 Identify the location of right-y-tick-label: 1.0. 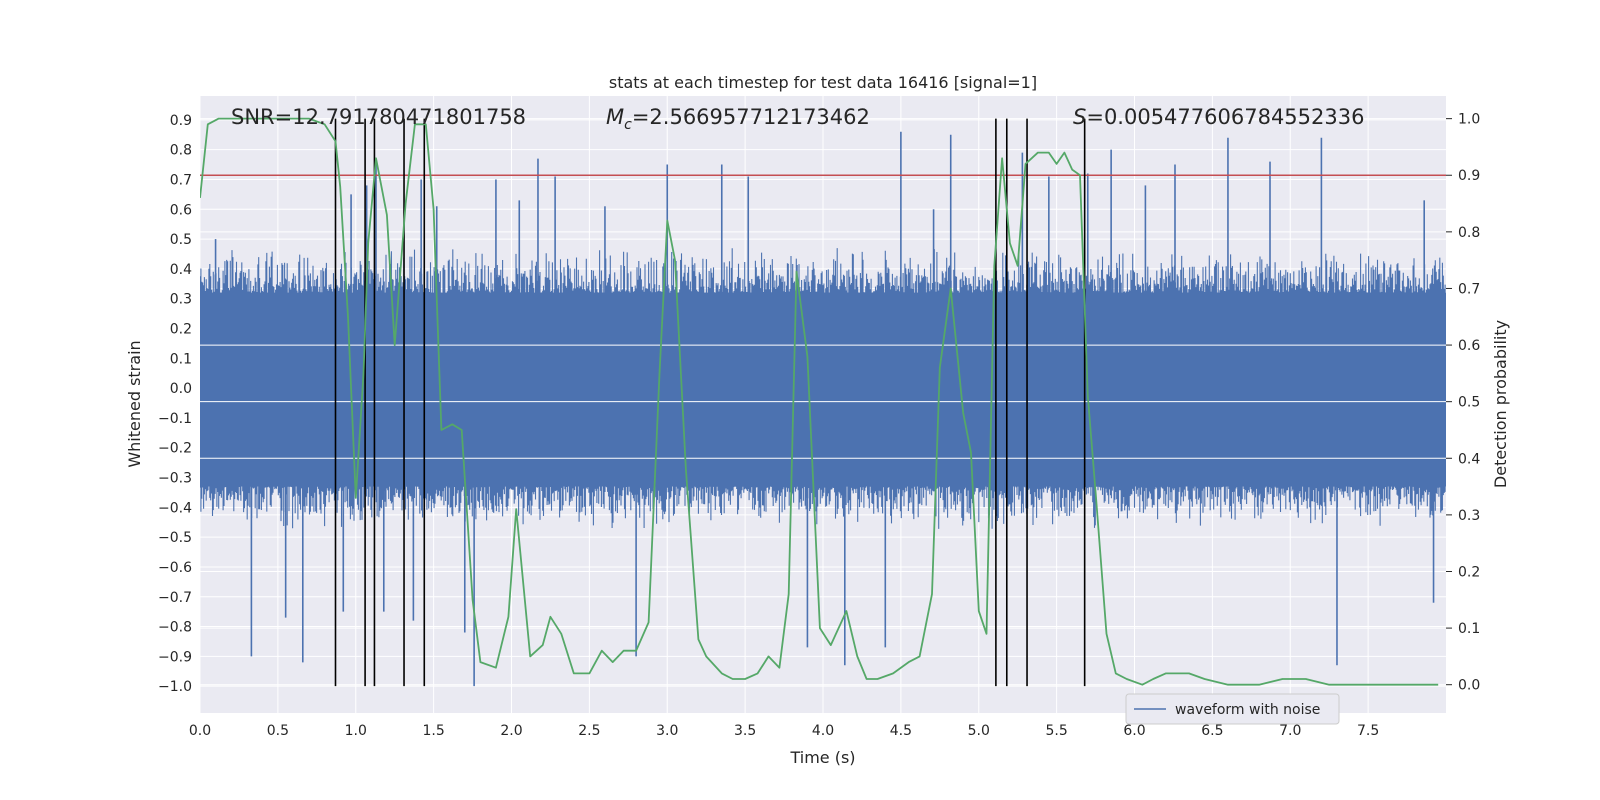
(1469, 120).